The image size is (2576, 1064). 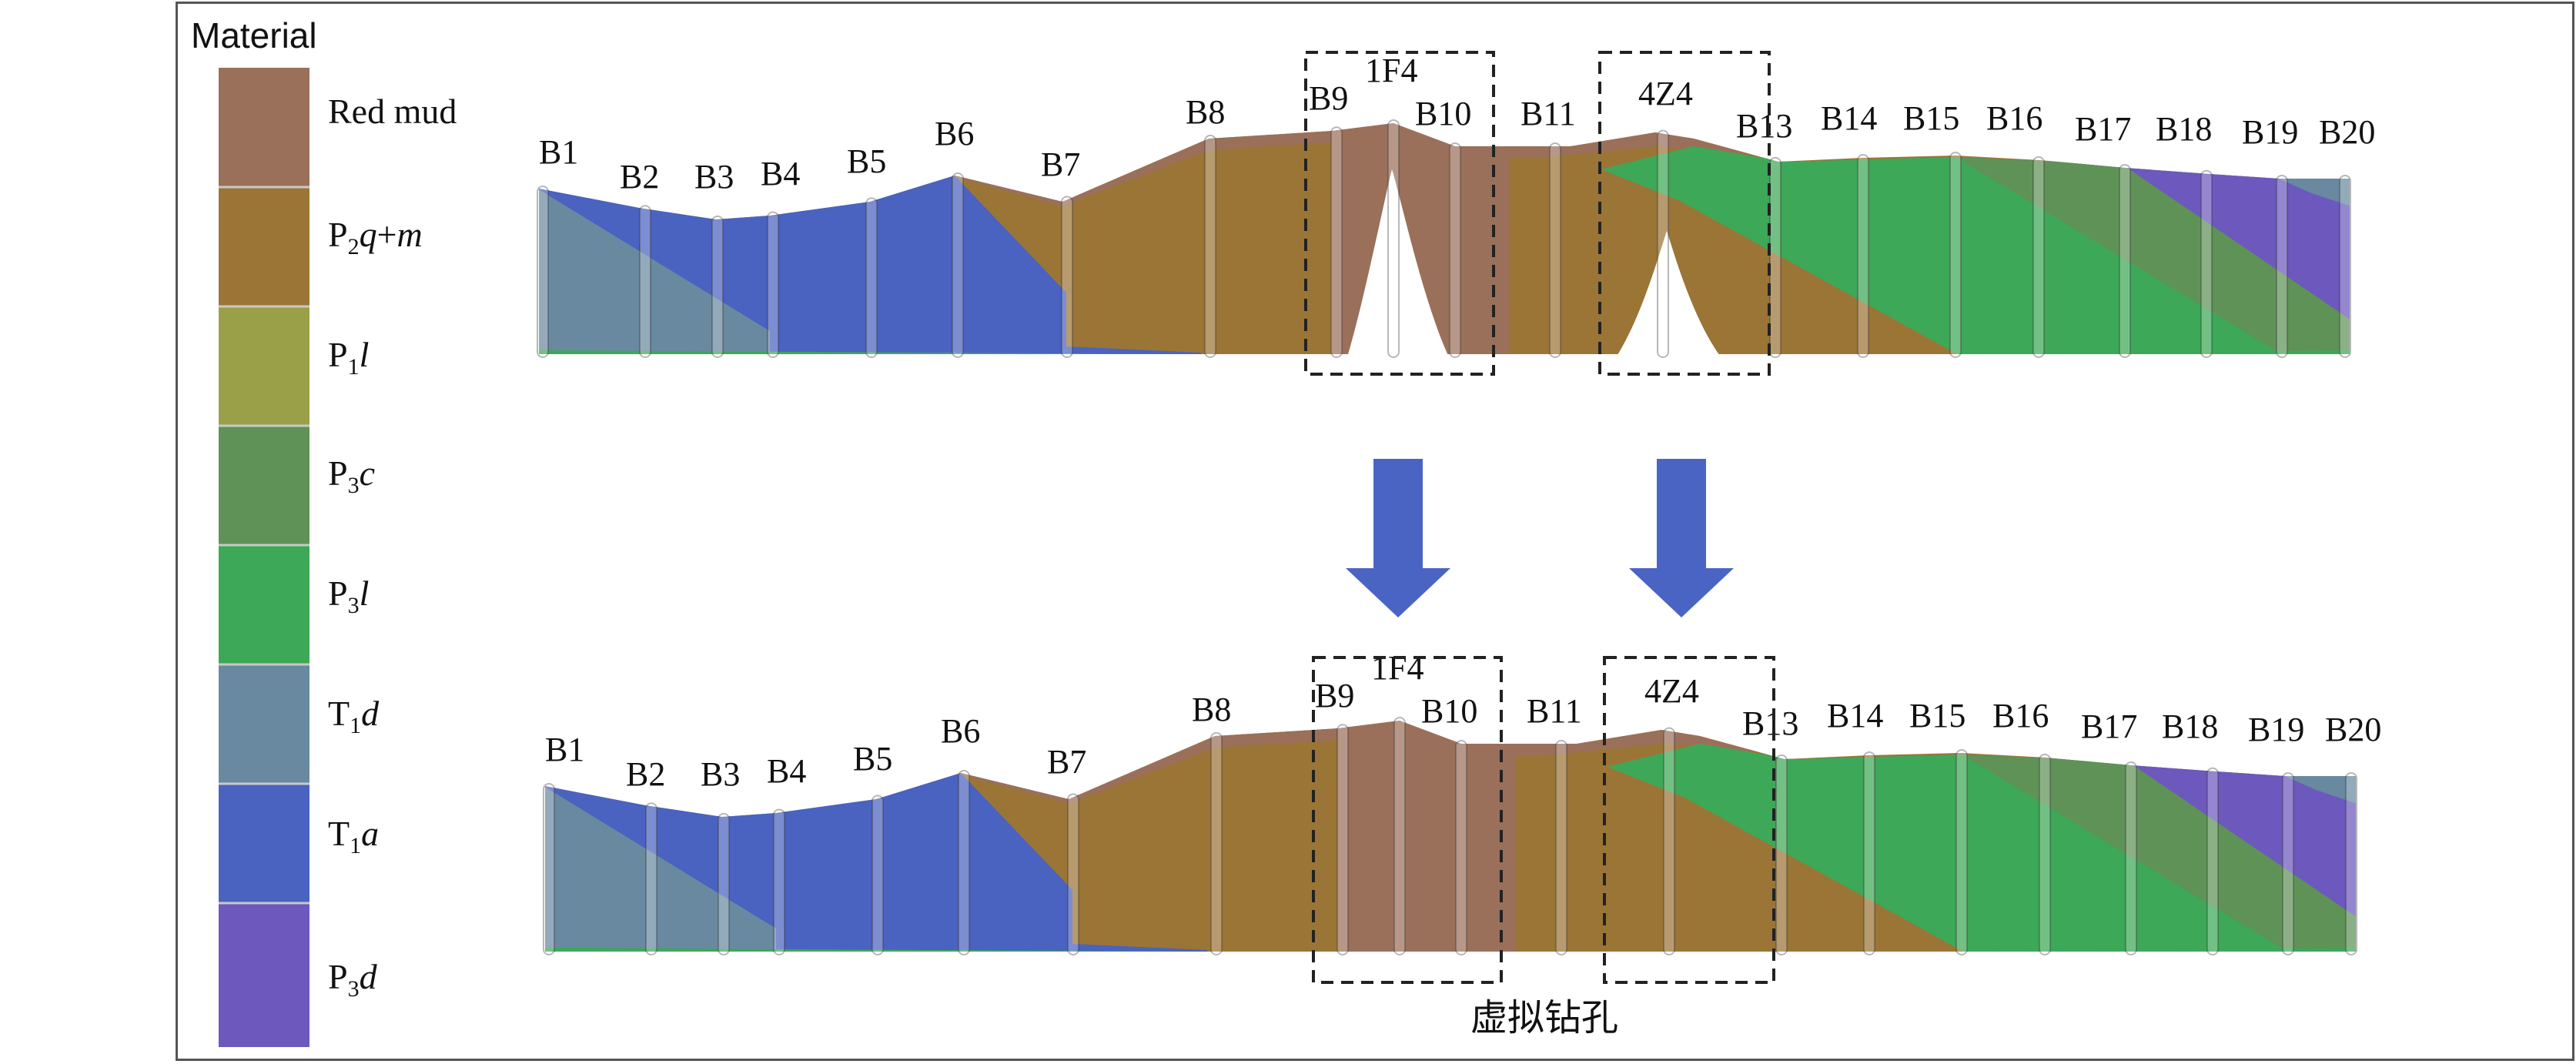 I want to click on borehole-label: B10, so click(x=1443, y=113).